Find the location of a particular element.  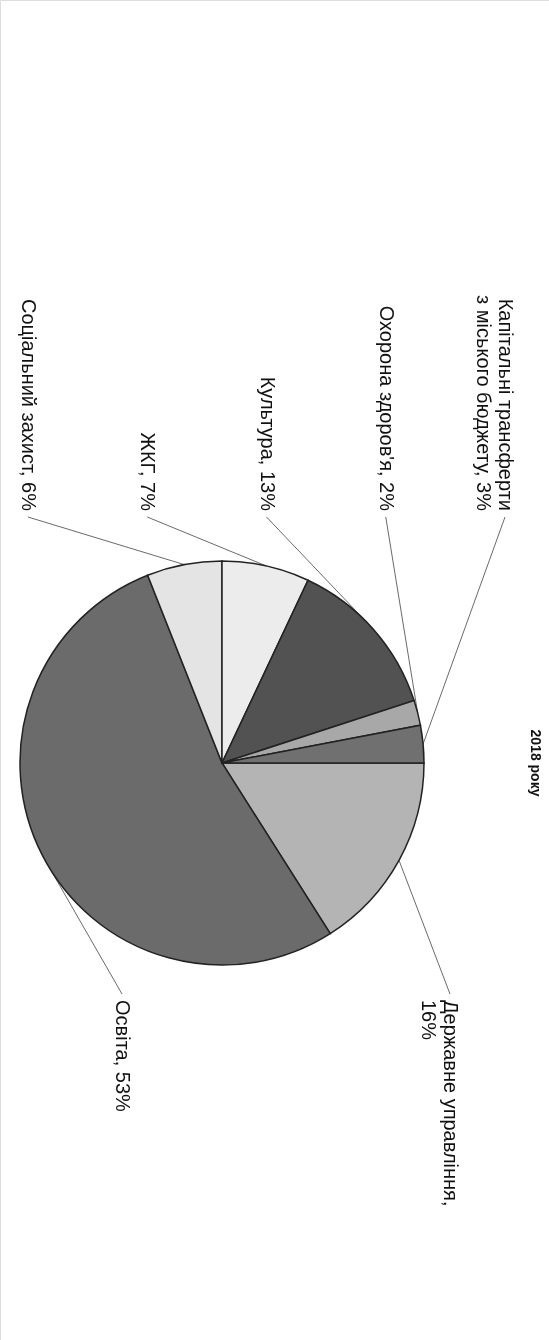

slice-label: Соціальний захист, 6% is located at coordinates (29, 405).